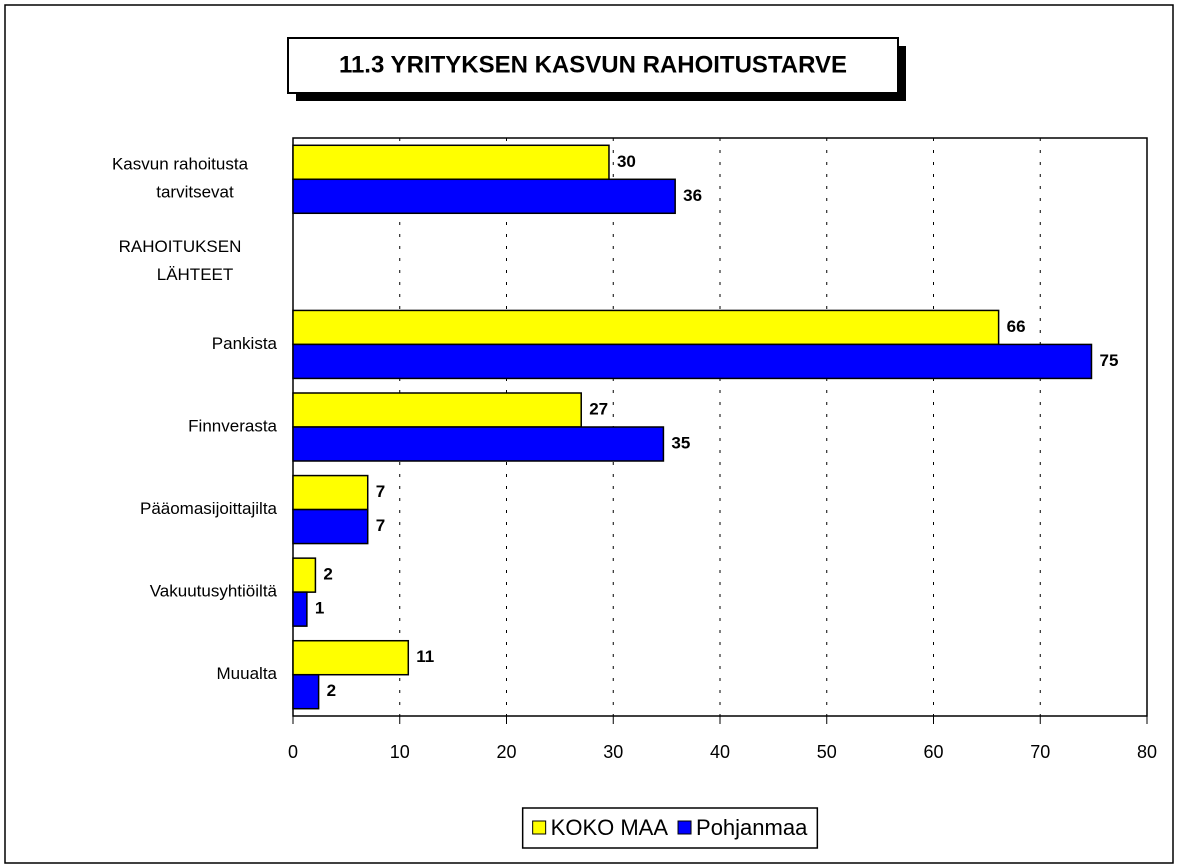 The width and height of the screenshot is (1177, 867). I want to click on x-tick-label: 70, so click(1040, 752).